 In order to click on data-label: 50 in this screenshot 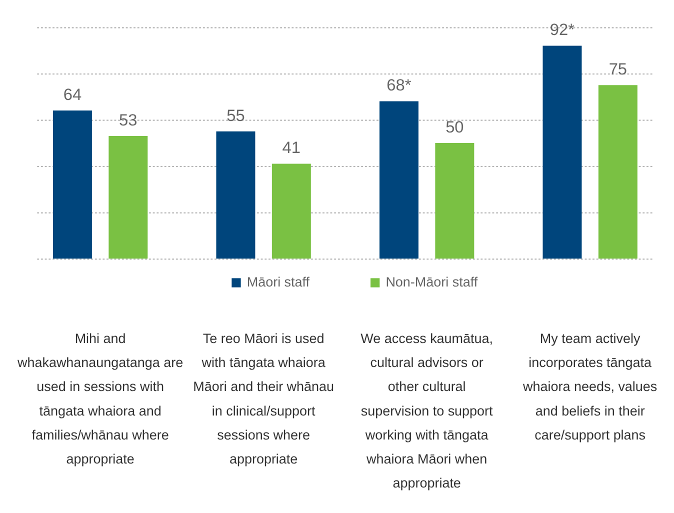, I will do `click(455, 127)`.